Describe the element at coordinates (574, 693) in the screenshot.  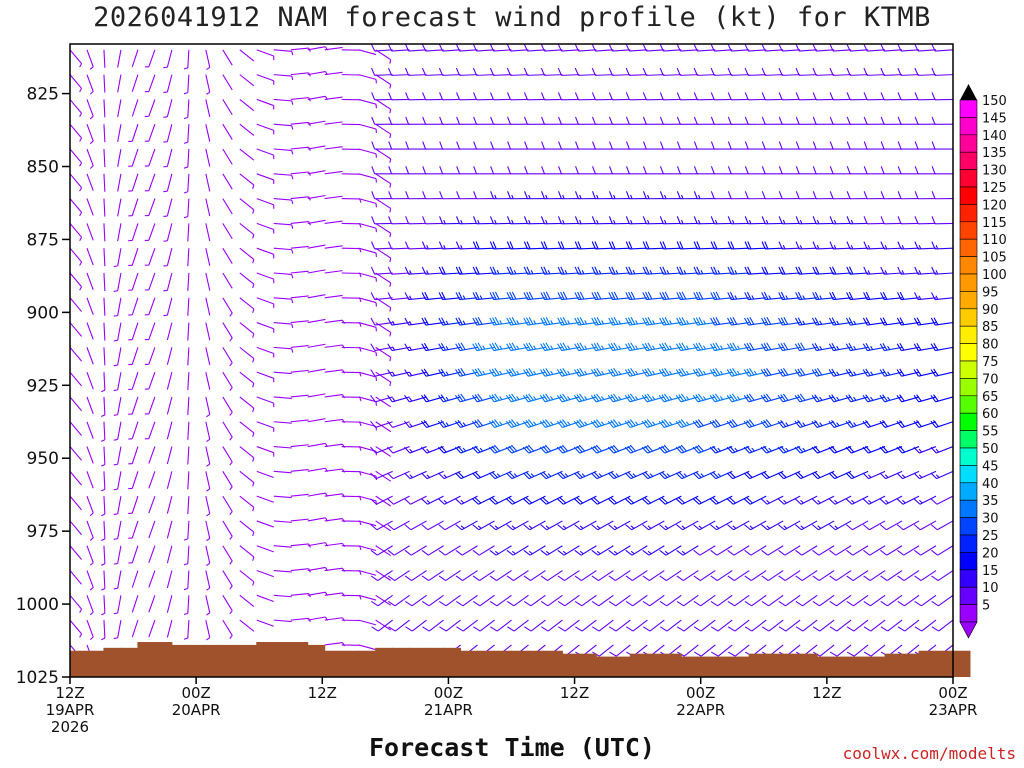
I see `x-tick-label: 12Z` at that location.